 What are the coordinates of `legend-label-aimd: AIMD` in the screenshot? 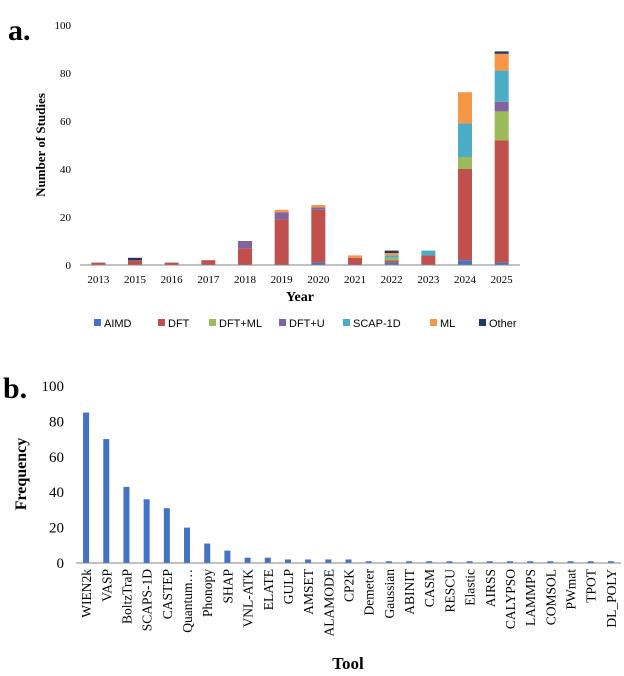 It's located at (118, 324).